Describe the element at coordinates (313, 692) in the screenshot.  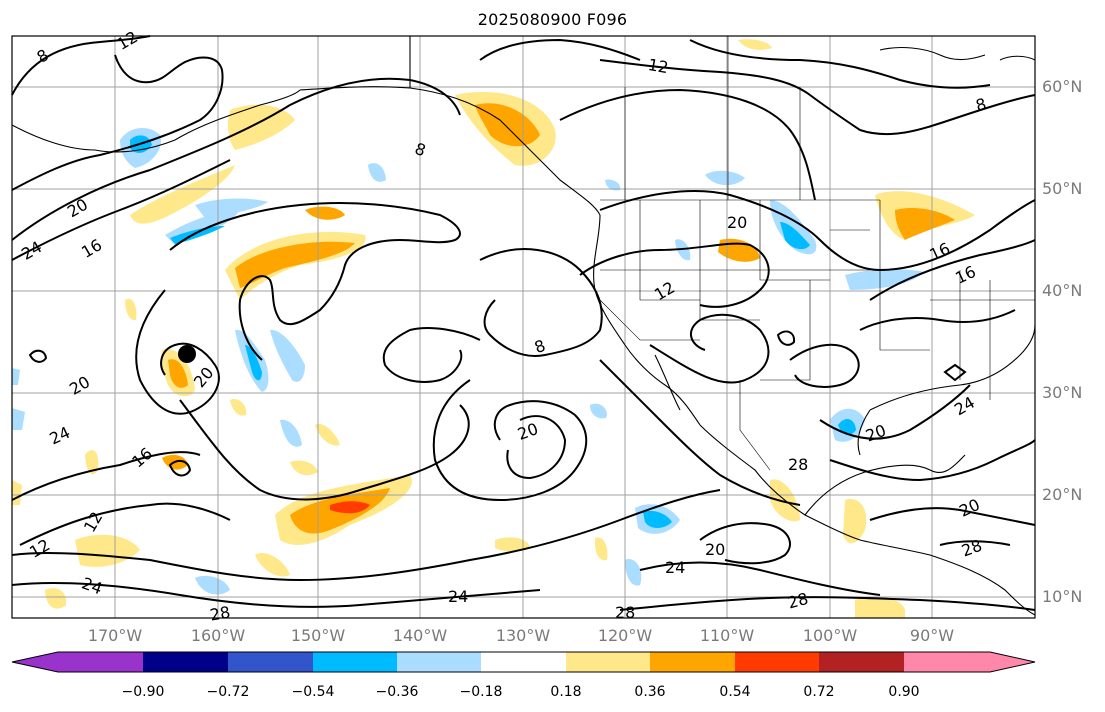
I see `colorbar-tick-label: −0.54` at that location.